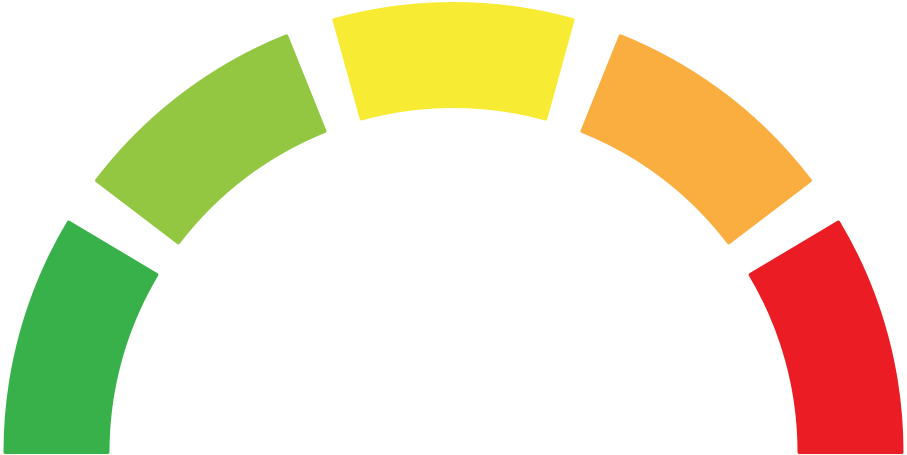  Describe the element at coordinates (696, 139) in the screenshot. I see `segment-orange` at that location.